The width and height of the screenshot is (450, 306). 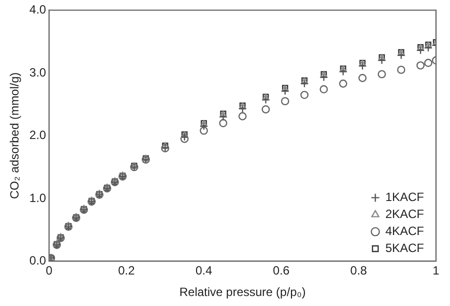 What do you see at coordinates (404, 197) in the screenshot?
I see `legend-label: 1KACF` at bounding box center [404, 197].